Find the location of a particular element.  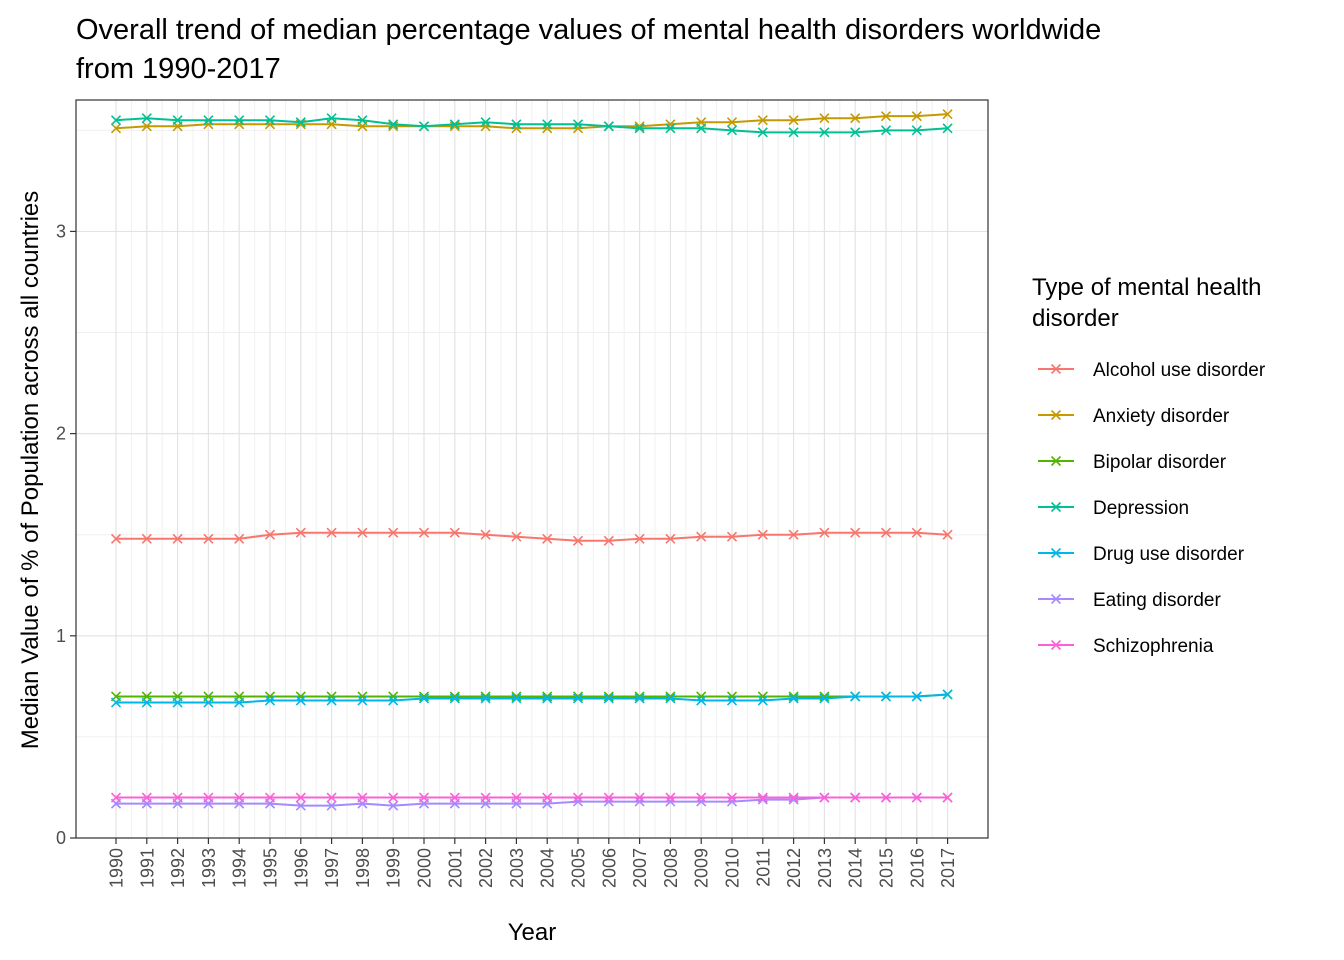

series-line-depression is located at coordinates (531, 125).